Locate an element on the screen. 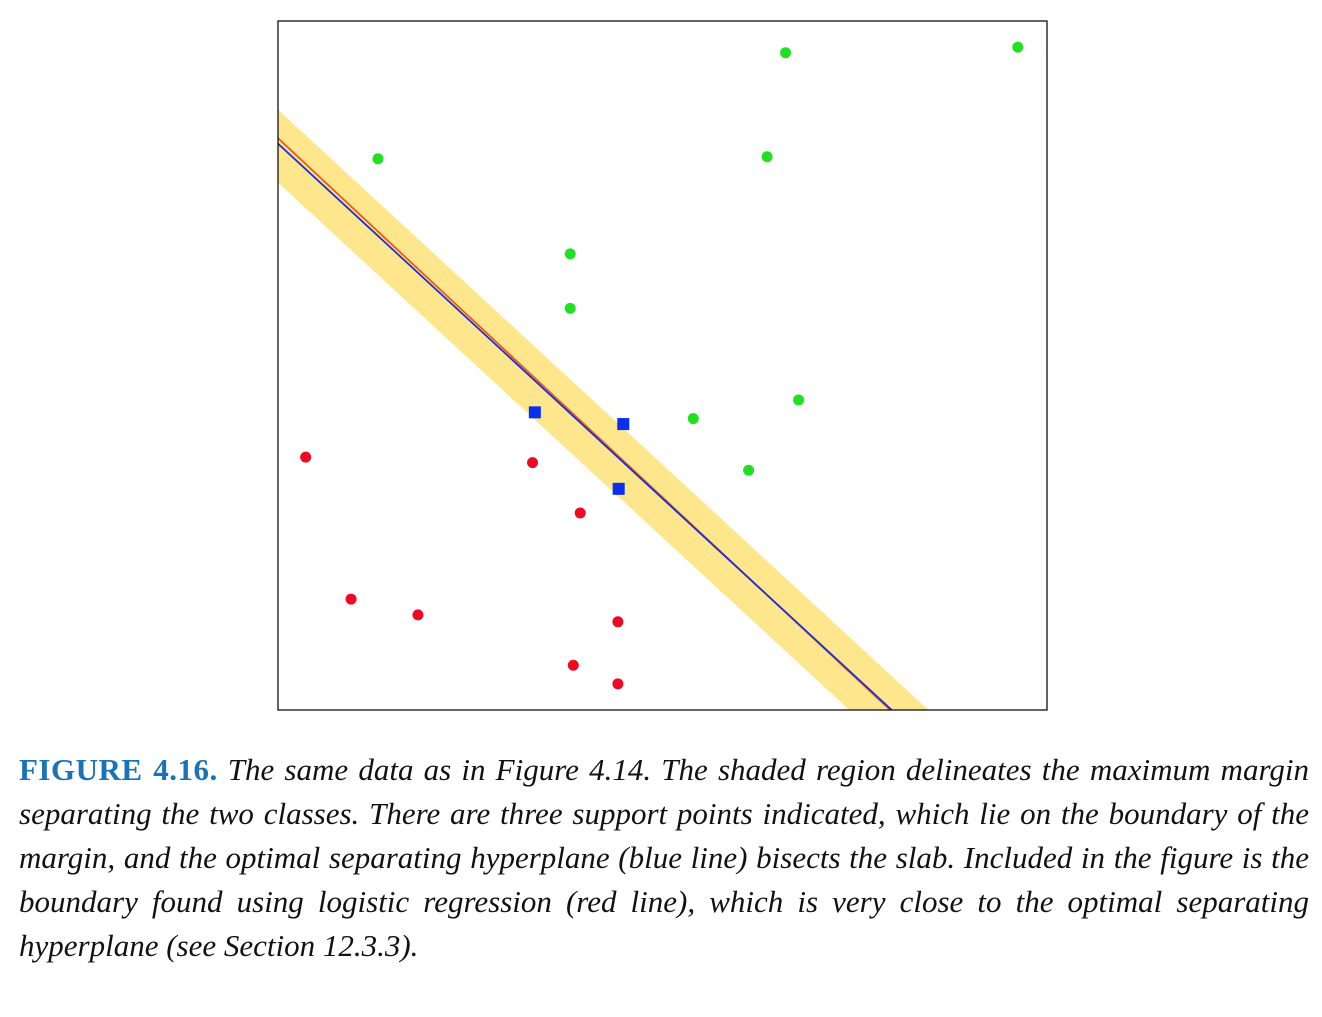  caption-label: FIGURE 4.16. is located at coordinates (118, 769).